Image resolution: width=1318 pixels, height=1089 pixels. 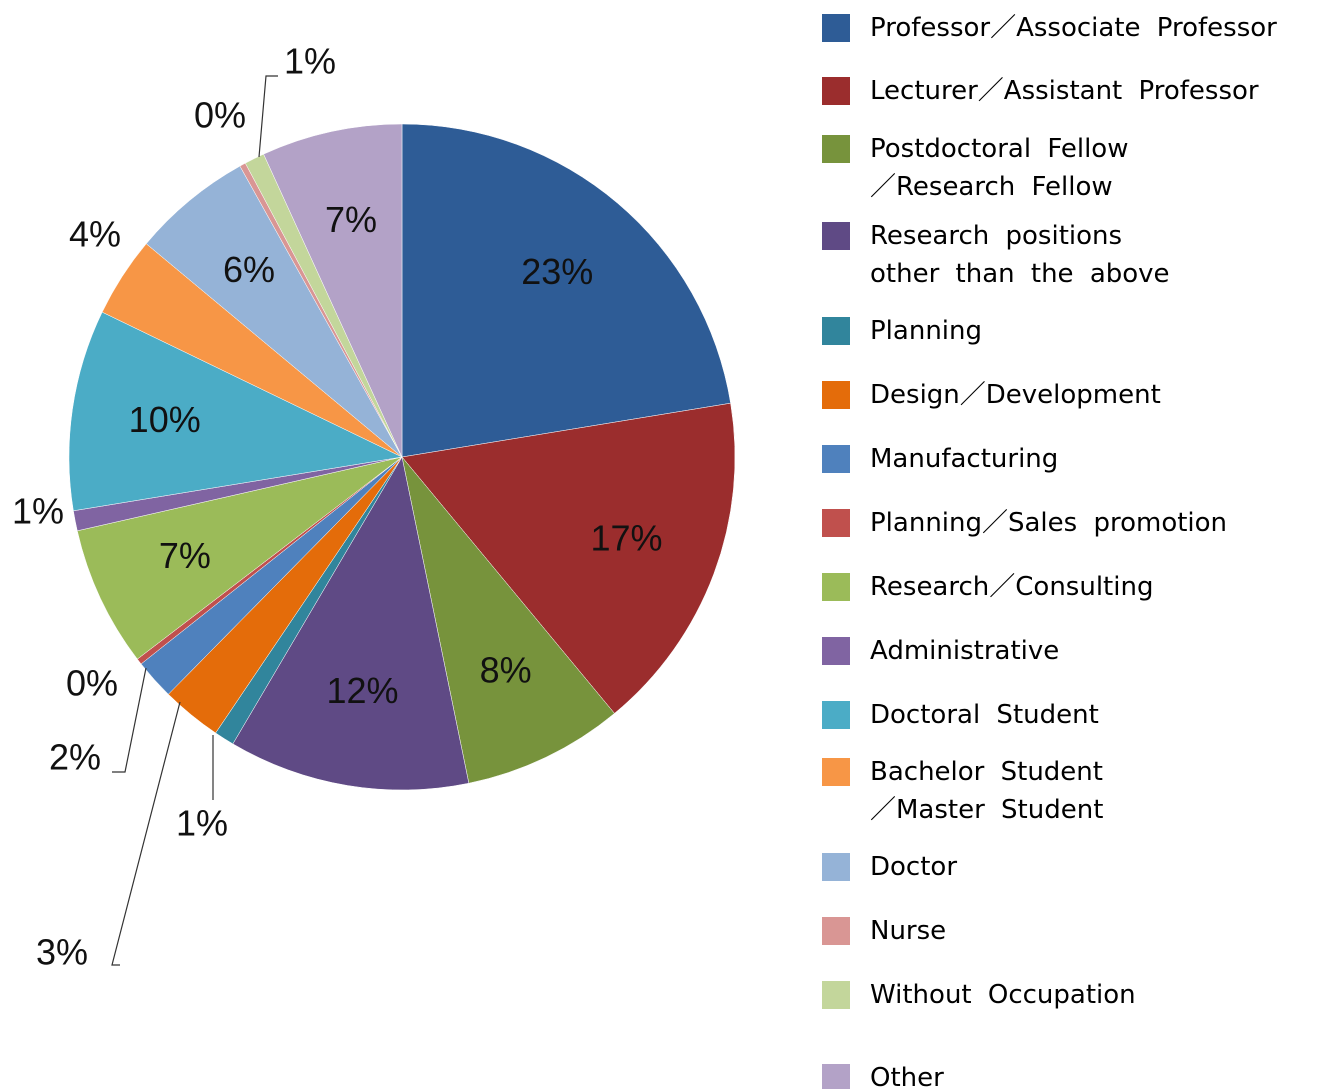 I want to click on legend-item: Postdoctoral Fellow／Research Fellow, so click(x=982, y=168).